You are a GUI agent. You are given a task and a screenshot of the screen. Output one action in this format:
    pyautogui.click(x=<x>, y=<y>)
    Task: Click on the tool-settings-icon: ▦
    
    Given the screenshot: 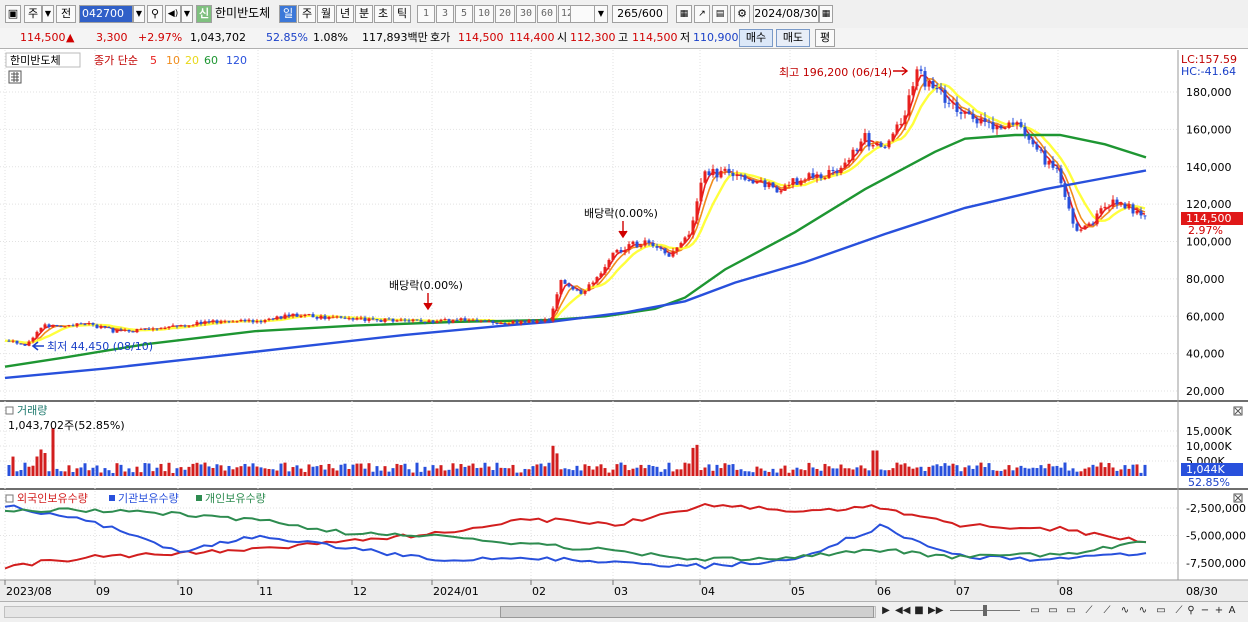 What is the action you would take?
    pyautogui.click(x=684, y=14)
    